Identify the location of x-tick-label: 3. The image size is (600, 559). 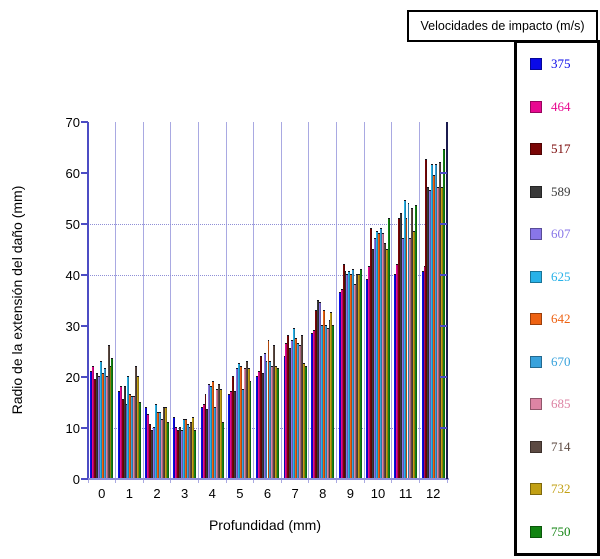
(185, 493).